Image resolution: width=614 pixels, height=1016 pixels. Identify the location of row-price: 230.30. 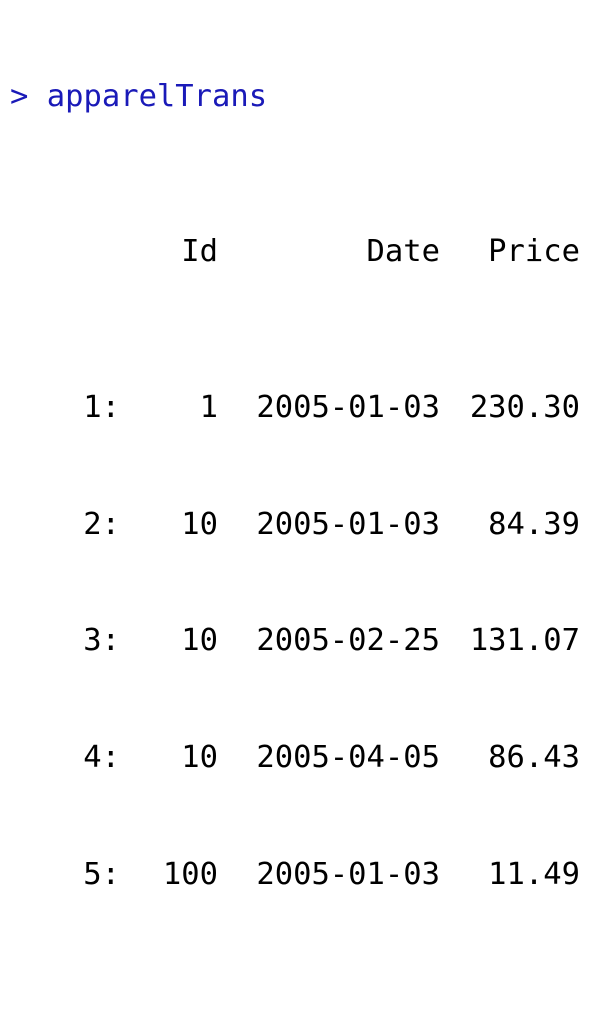
(524, 408).